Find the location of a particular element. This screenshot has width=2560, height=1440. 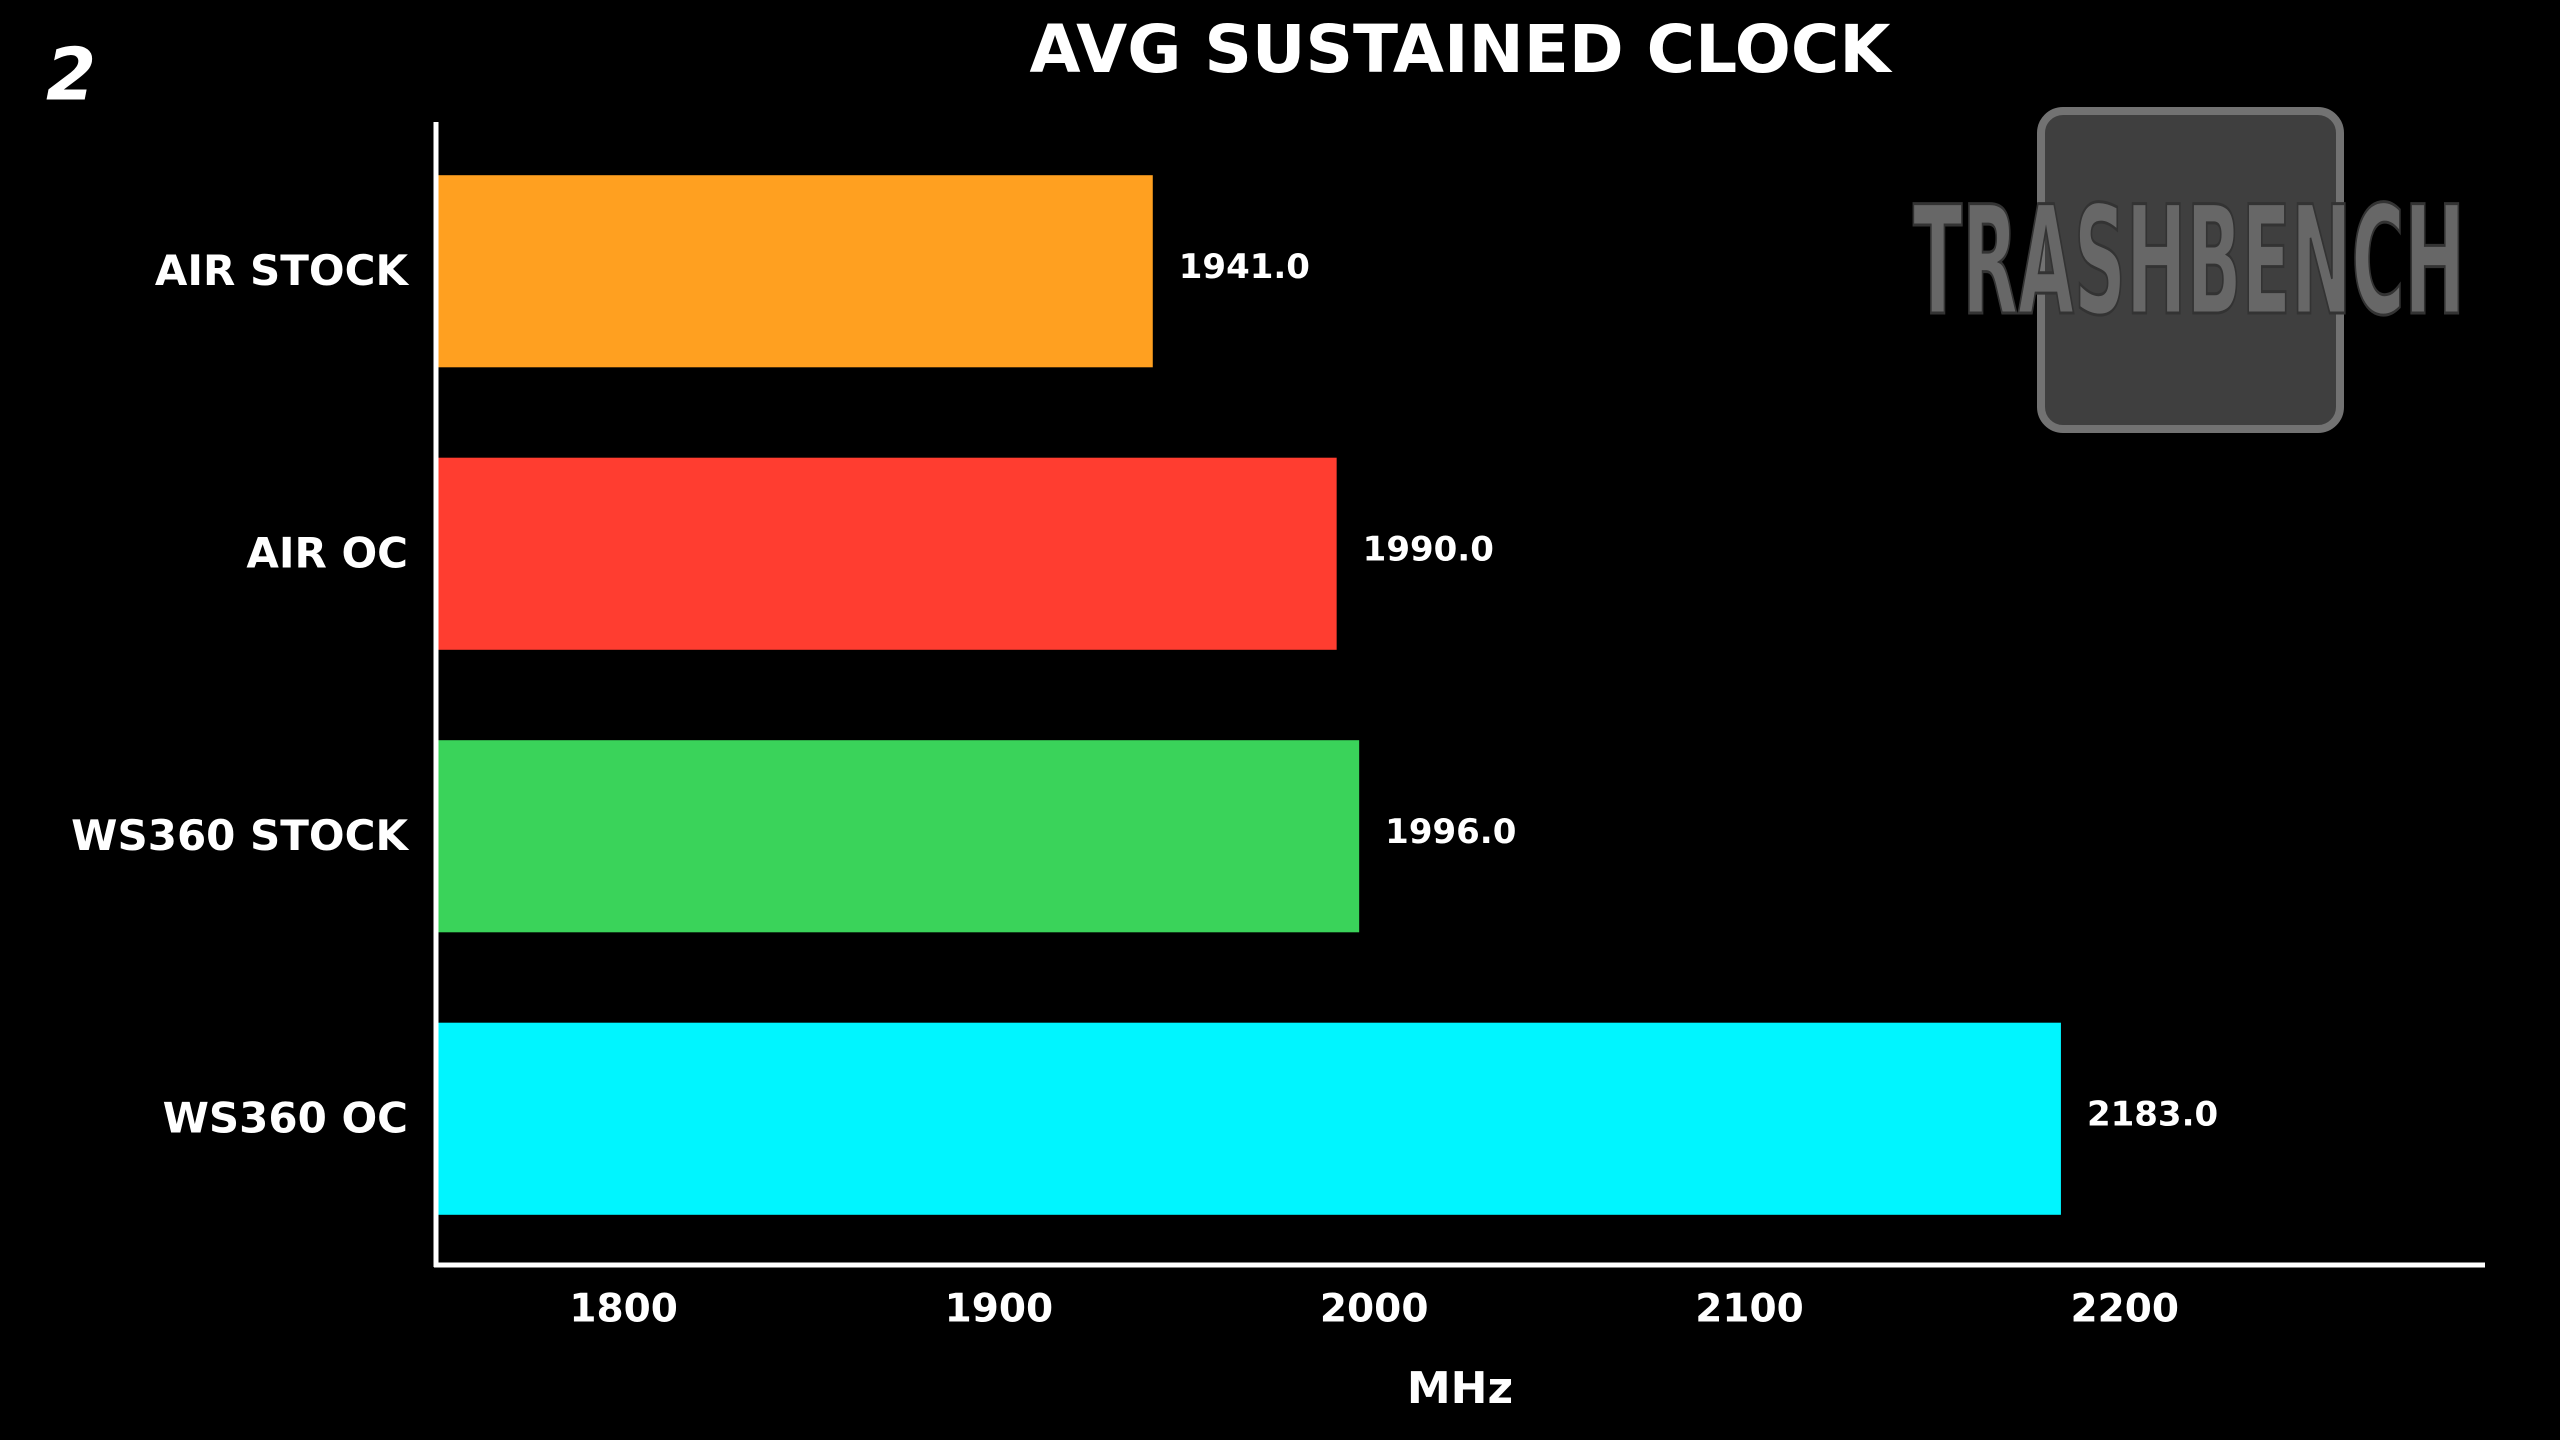

x-tick-label: 2200 is located at coordinates (2124, 1309).